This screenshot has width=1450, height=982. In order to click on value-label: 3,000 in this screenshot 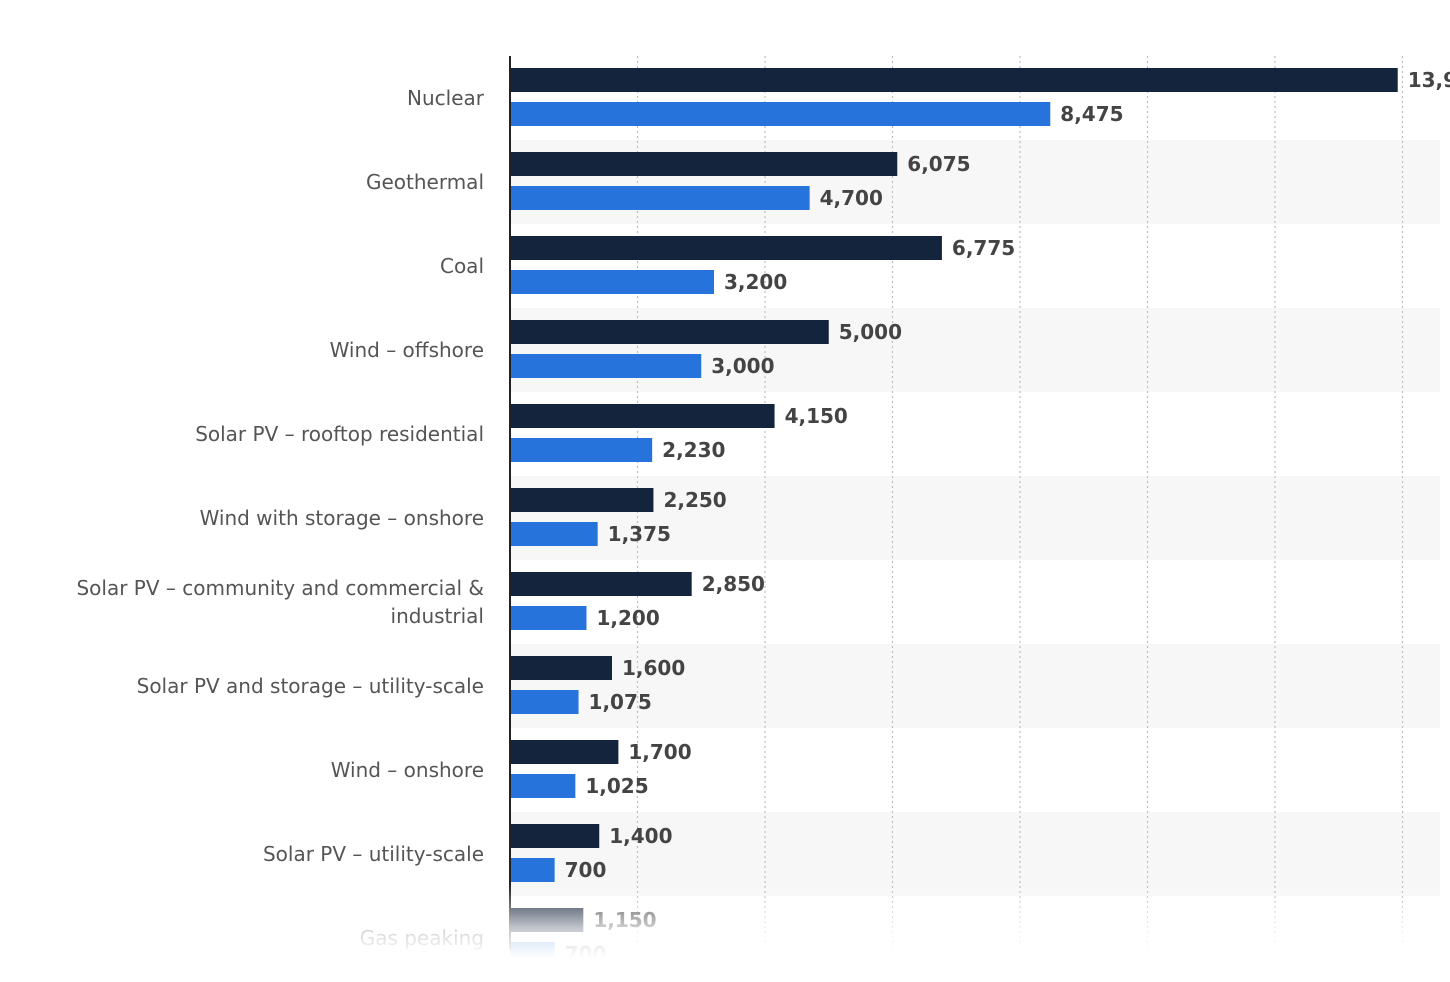, I will do `click(742, 366)`.